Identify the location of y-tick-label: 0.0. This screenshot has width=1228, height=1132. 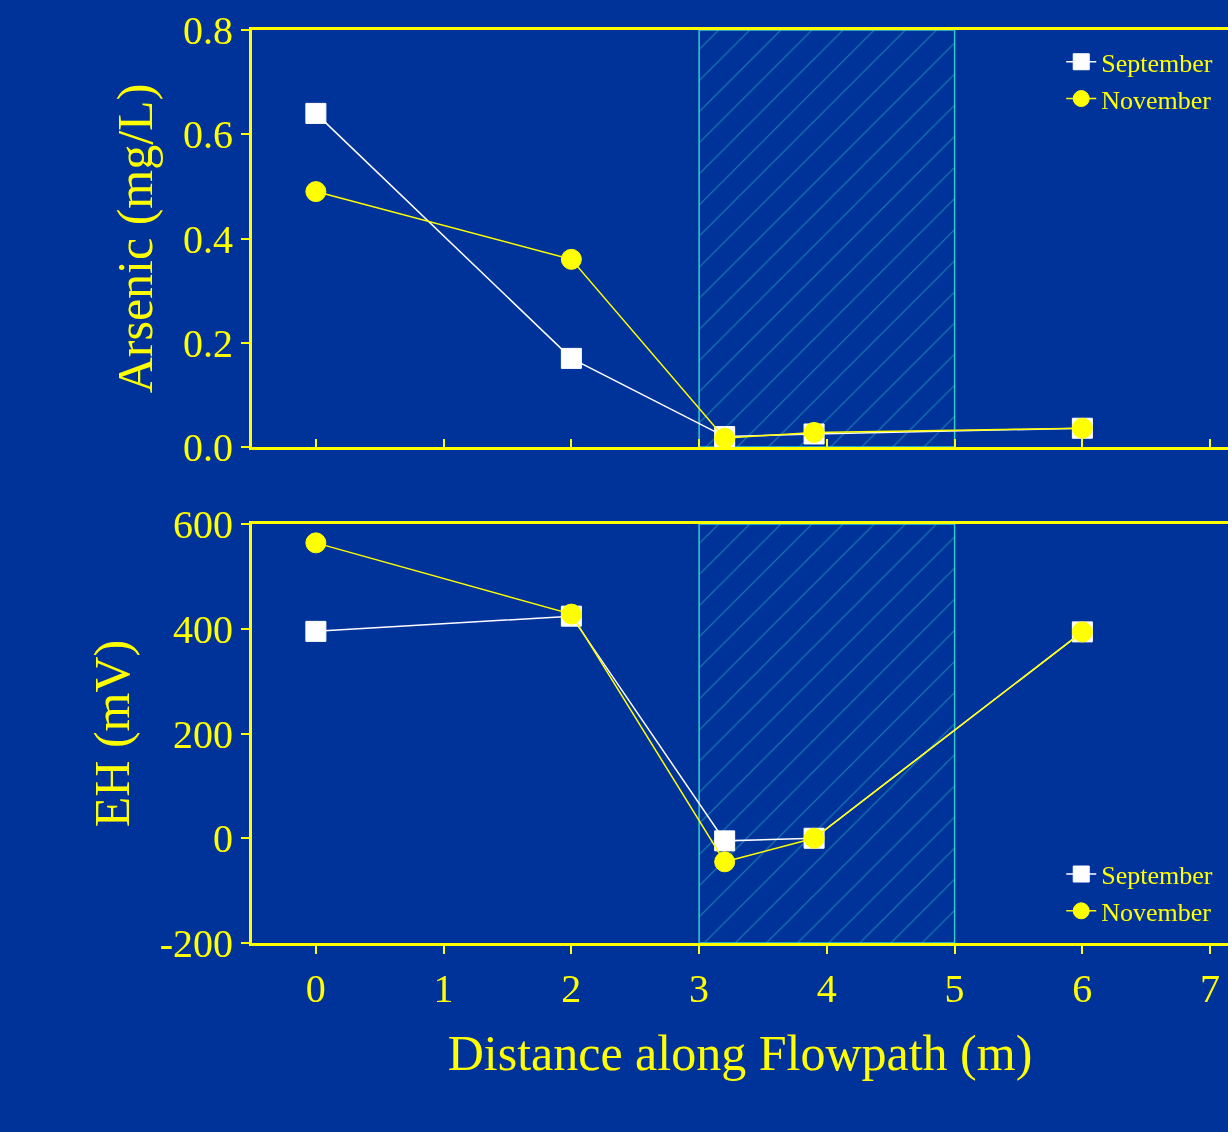
(208, 447).